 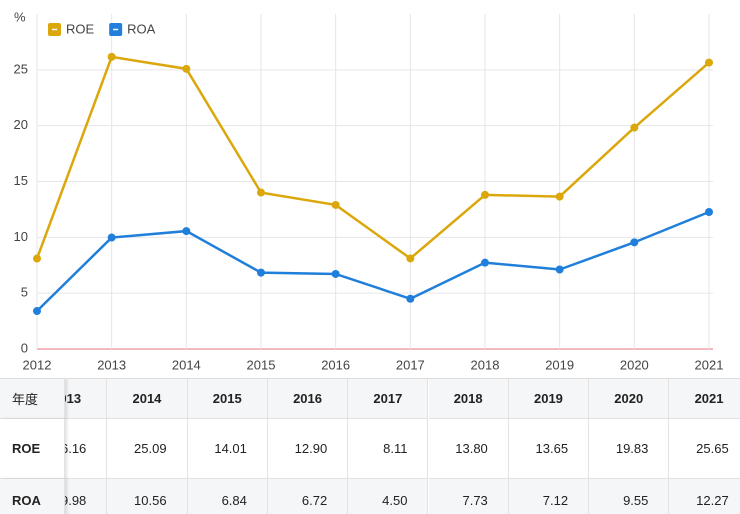 What do you see at coordinates (32, 496) in the screenshot?
I see `table-cell: ROA` at bounding box center [32, 496].